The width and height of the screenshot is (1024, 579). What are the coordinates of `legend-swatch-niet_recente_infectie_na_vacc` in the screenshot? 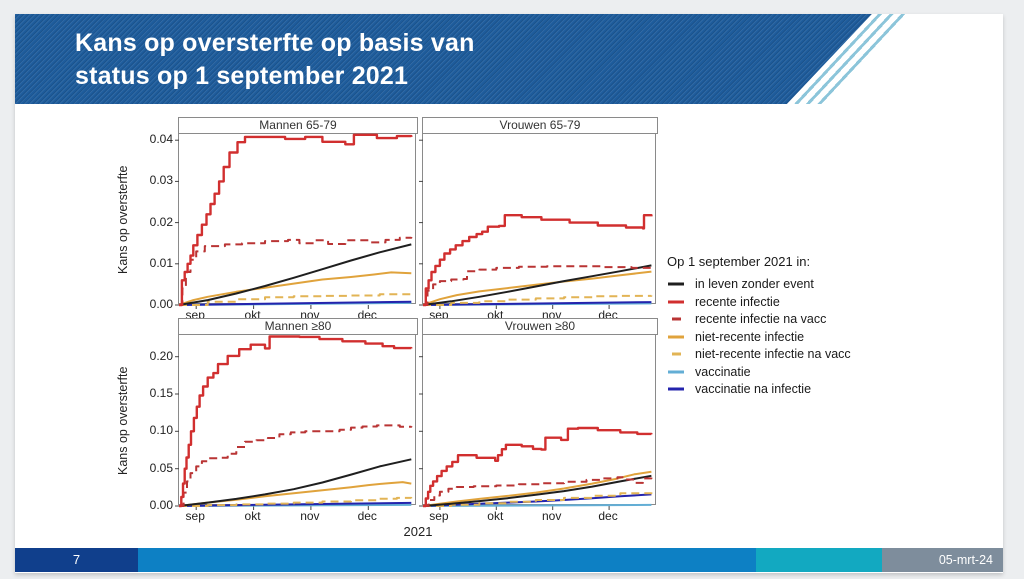 It's located at (676, 354).